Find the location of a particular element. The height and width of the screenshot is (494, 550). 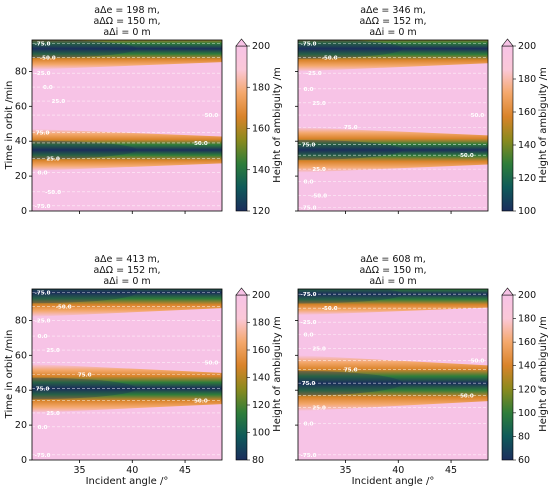

y-tick-label: 60 is located at coordinates (21, 355).